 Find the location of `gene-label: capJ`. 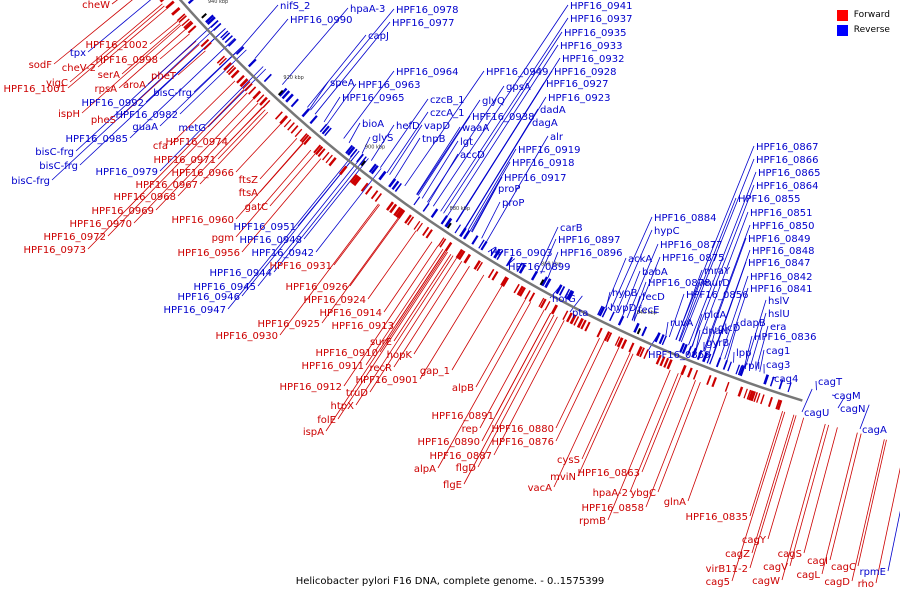

gene-label: capJ is located at coordinates (378, 36).